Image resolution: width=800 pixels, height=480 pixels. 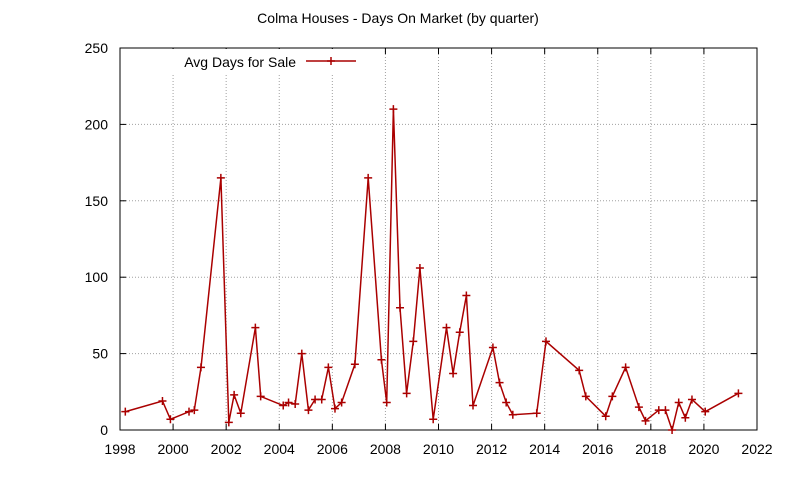 I want to click on x-tick-label: 2022, so click(x=756, y=449).